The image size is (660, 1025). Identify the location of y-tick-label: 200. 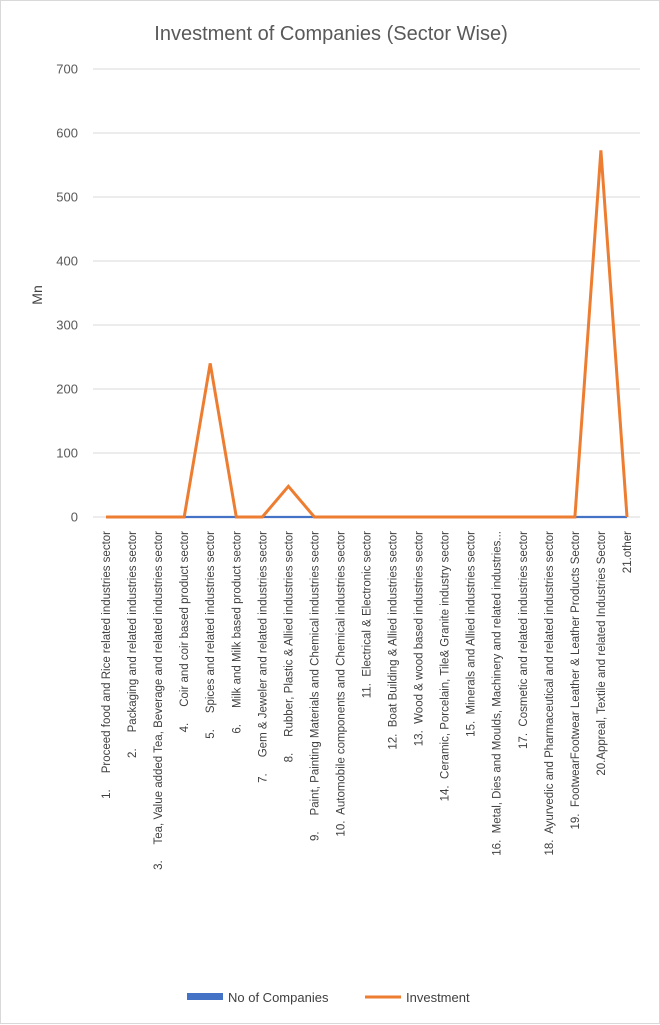
(67, 389).